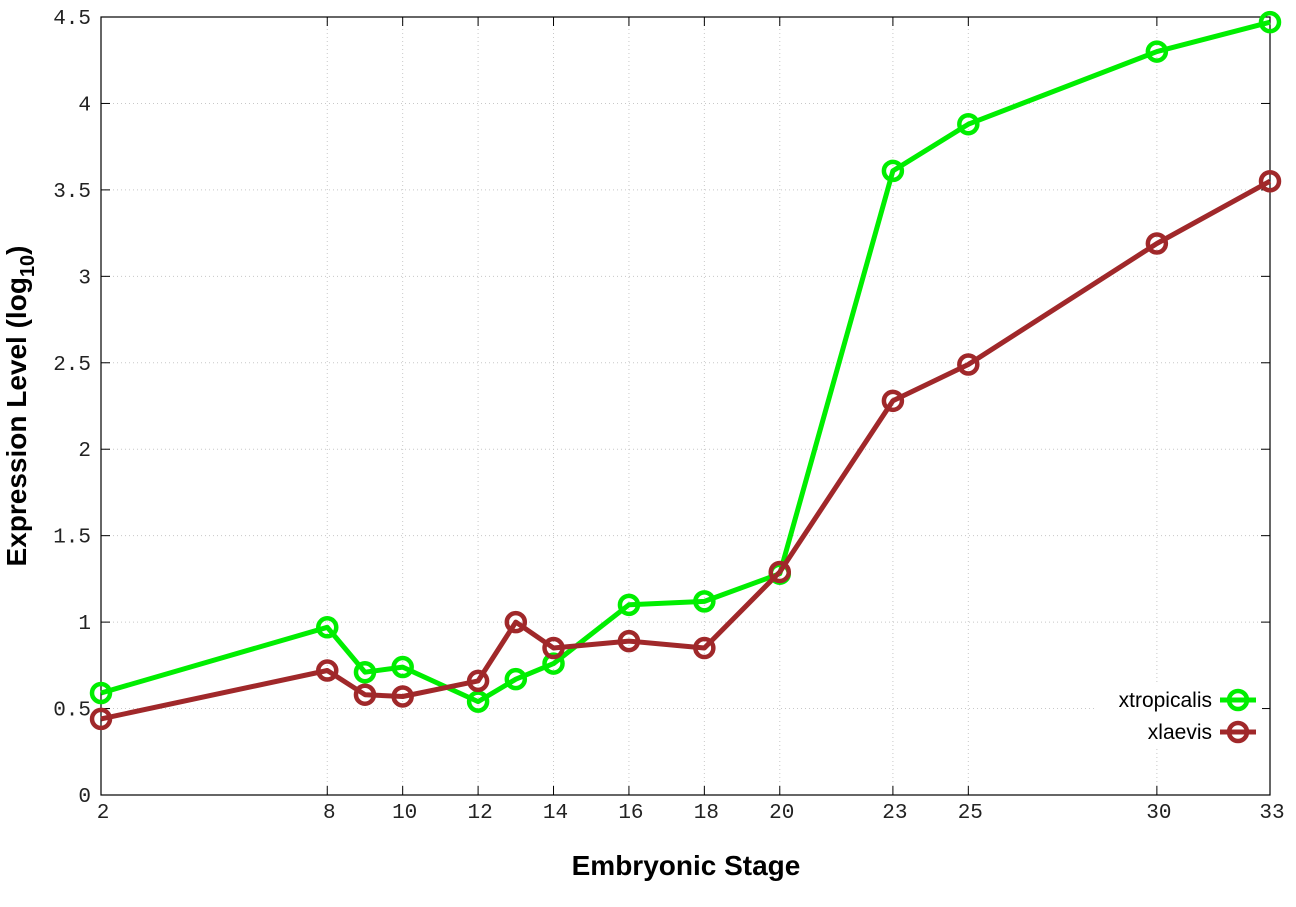 This screenshot has height=907, width=1296. Describe the element at coordinates (84, 105) in the screenshot. I see `y-tick-label: 4` at that location.